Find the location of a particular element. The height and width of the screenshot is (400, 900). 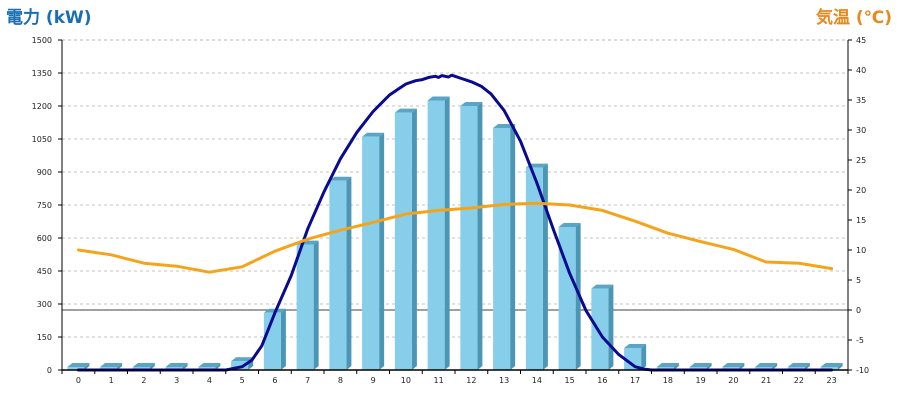

left-tick-label: 1350 is located at coordinates (42, 73).